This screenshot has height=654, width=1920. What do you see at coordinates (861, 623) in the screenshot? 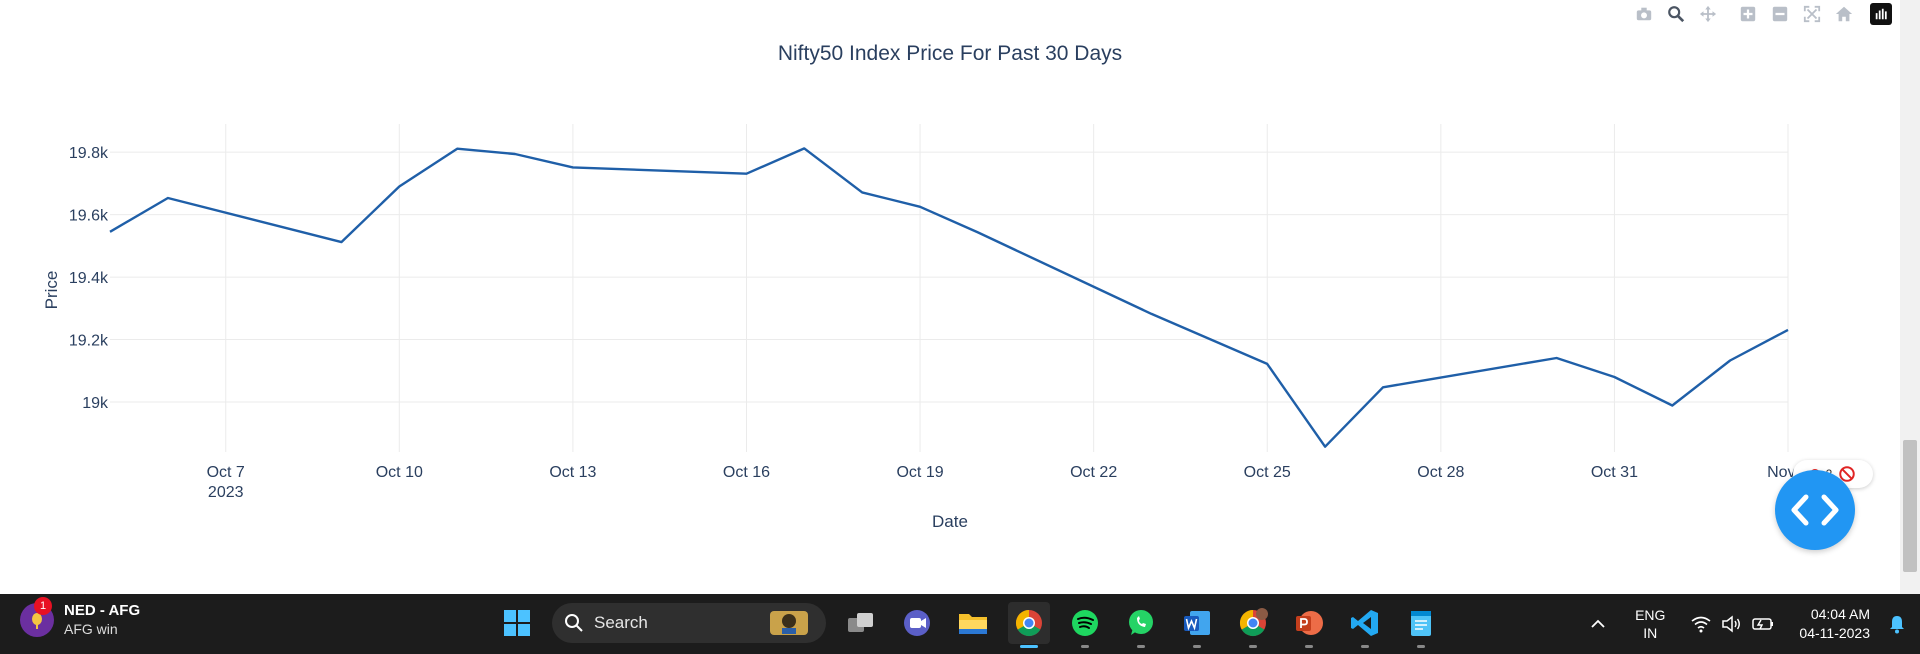
I see `task-view-icon` at bounding box center [861, 623].